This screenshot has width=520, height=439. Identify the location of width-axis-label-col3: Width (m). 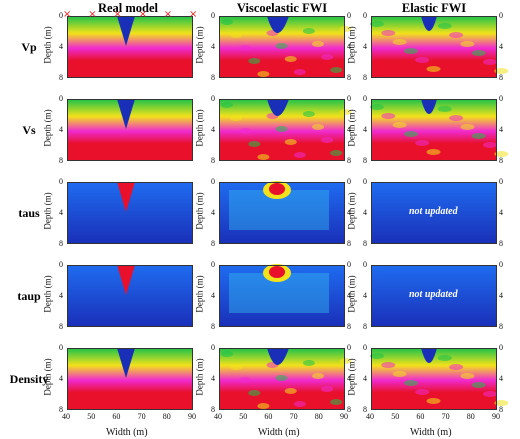
(431, 432).